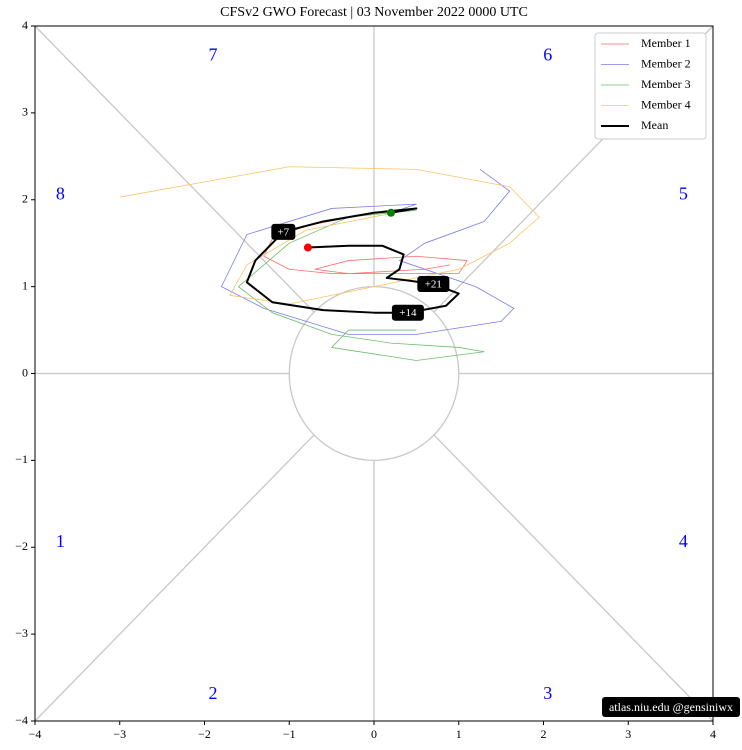  I want to click on x-tick-label: 3, so click(628, 734).